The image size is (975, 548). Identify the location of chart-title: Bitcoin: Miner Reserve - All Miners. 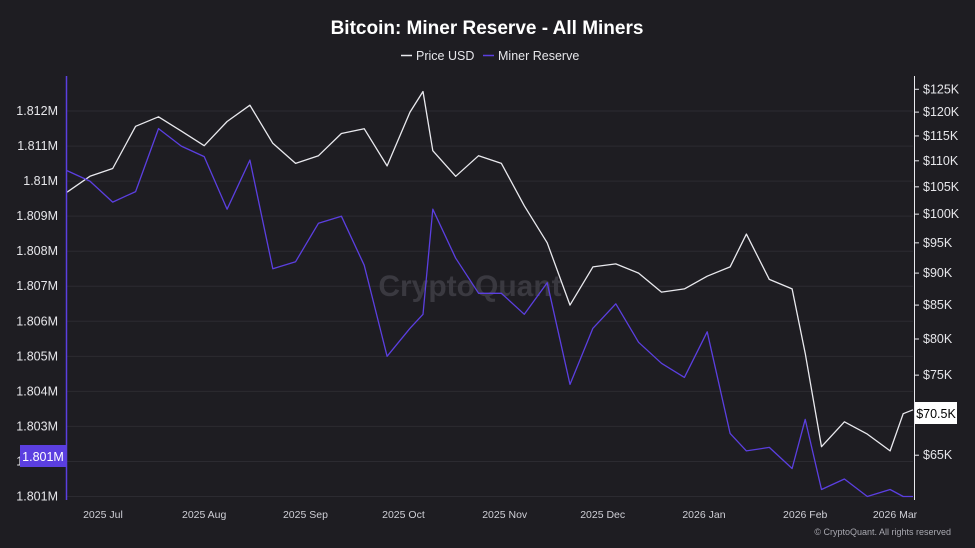
(487, 28).